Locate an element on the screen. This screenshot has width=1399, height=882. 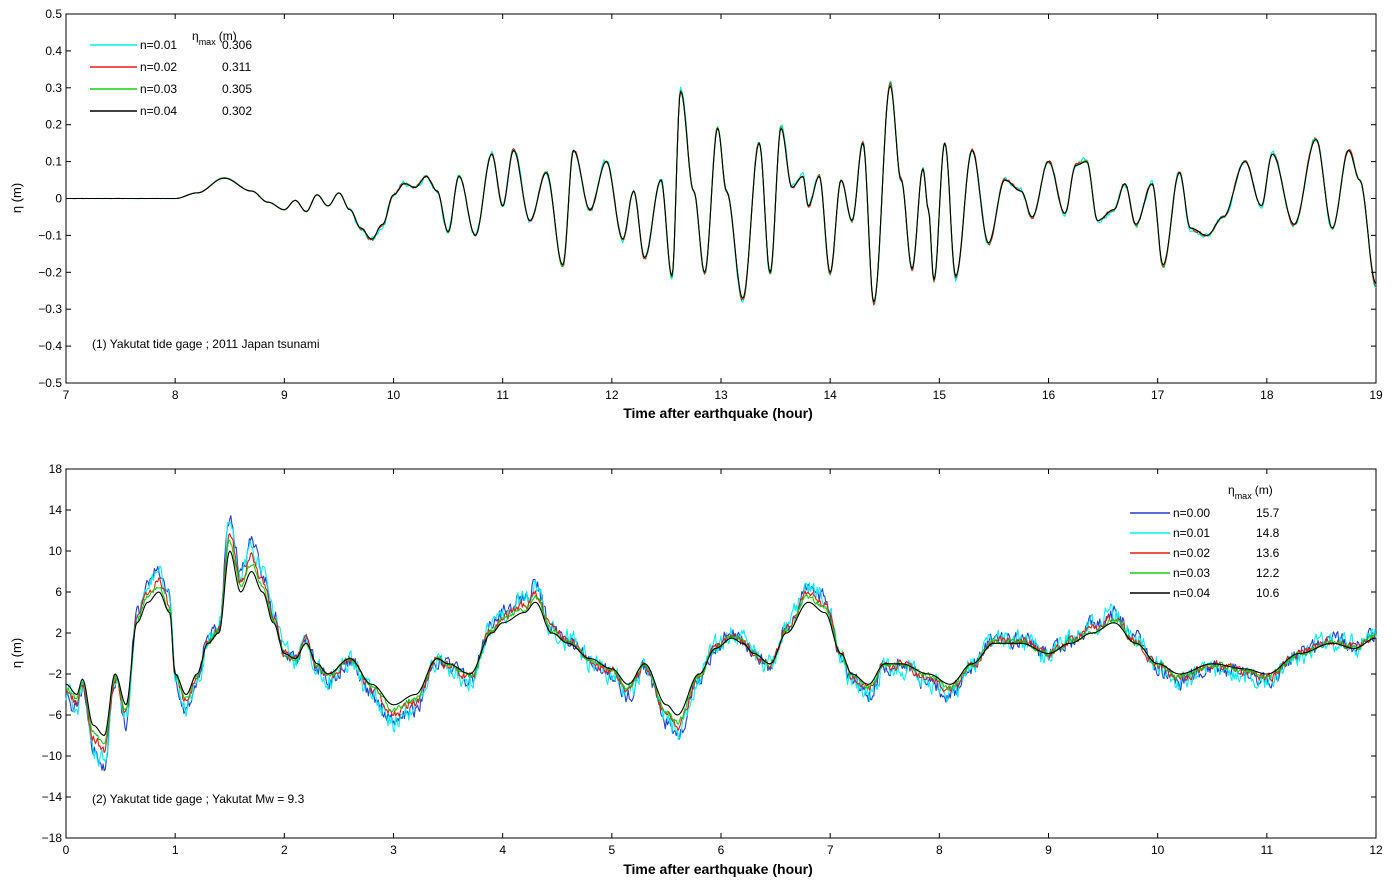
x-tick-label: 6 is located at coordinates (721, 850).